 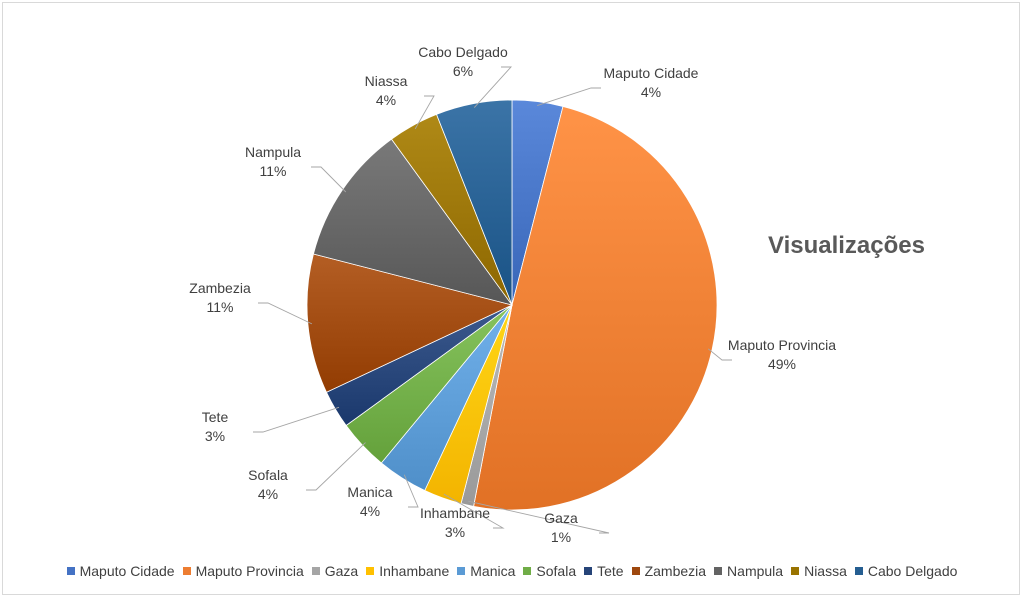 I want to click on legend-entry: Cabo Delgado, so click(x=906, y=571).